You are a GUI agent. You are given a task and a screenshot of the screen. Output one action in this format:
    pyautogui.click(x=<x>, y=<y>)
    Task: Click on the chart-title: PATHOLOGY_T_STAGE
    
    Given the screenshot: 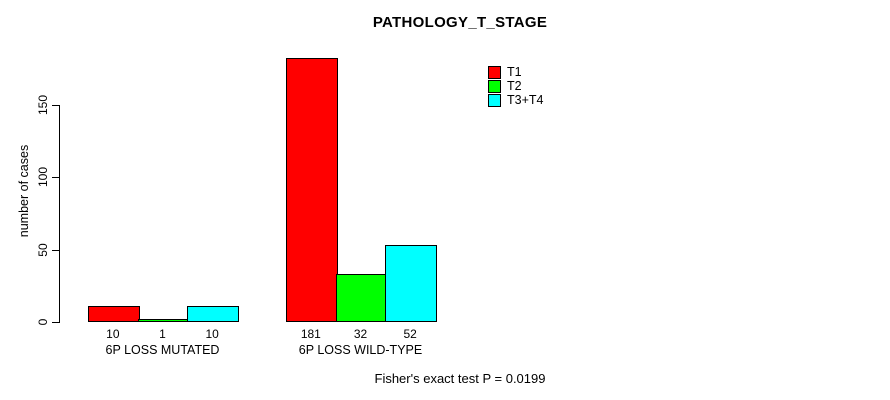 What is the action you would take?
    pyautogui.click(x=460, y=22)
    